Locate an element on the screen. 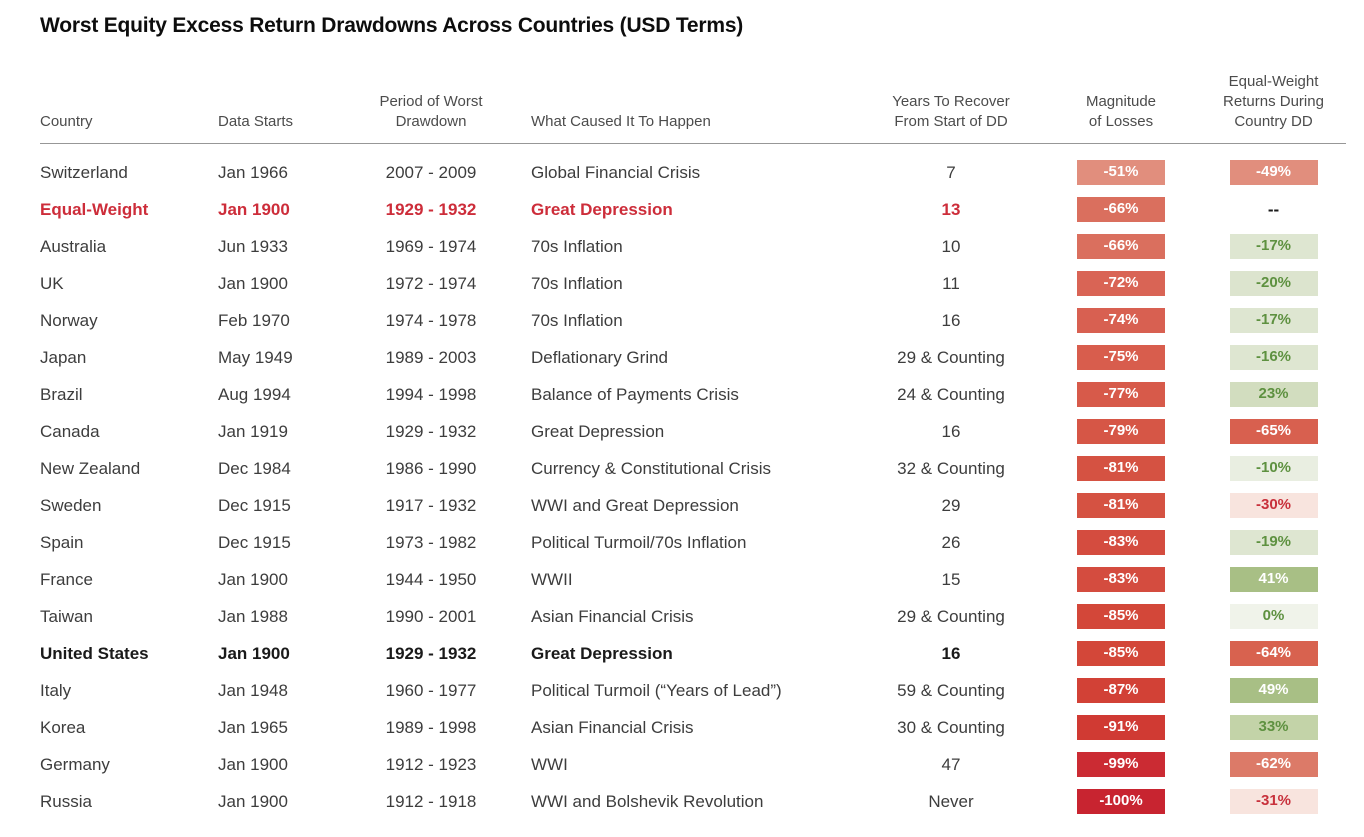  years-cell: 32 & Counting is located at coordinates (951, 468).